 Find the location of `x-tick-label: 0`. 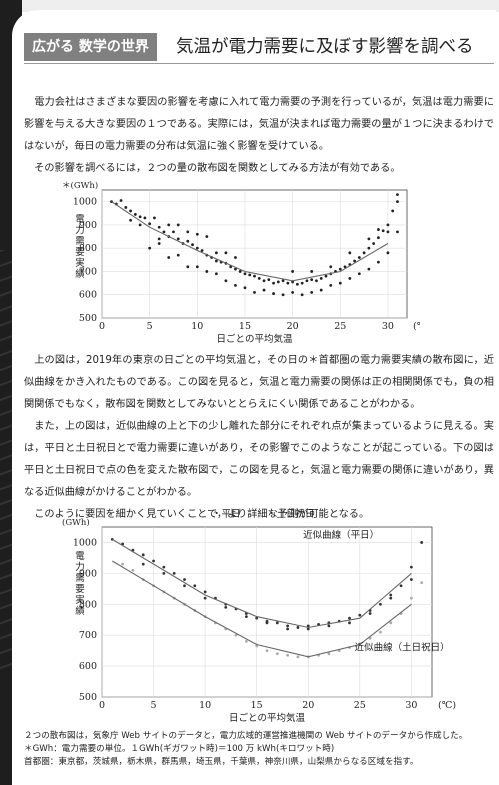

x-tick-label: 0 is located at coordinates (102, 705).